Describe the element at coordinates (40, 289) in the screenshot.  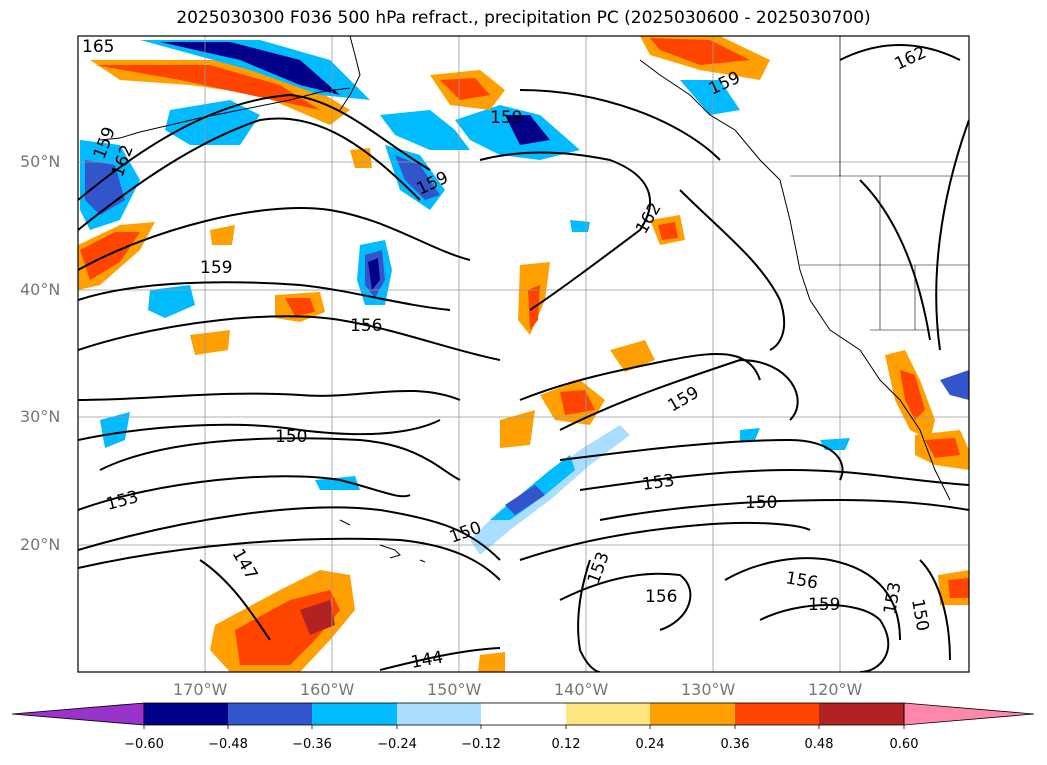
I see `lat-label: 40°N` at that location.